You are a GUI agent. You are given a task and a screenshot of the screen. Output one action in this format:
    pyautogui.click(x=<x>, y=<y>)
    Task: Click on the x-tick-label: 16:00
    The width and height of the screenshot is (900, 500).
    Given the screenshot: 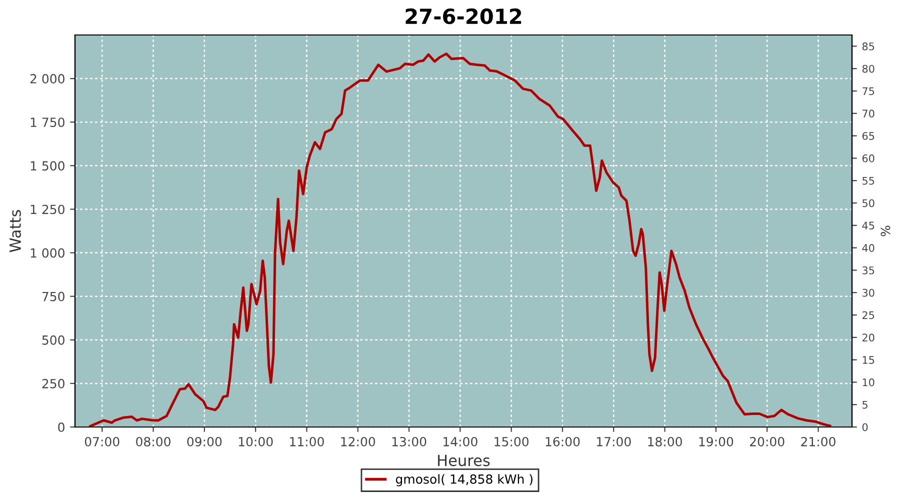 What is the action you would take?
    pyautogui.click(x=563, y=441)
    